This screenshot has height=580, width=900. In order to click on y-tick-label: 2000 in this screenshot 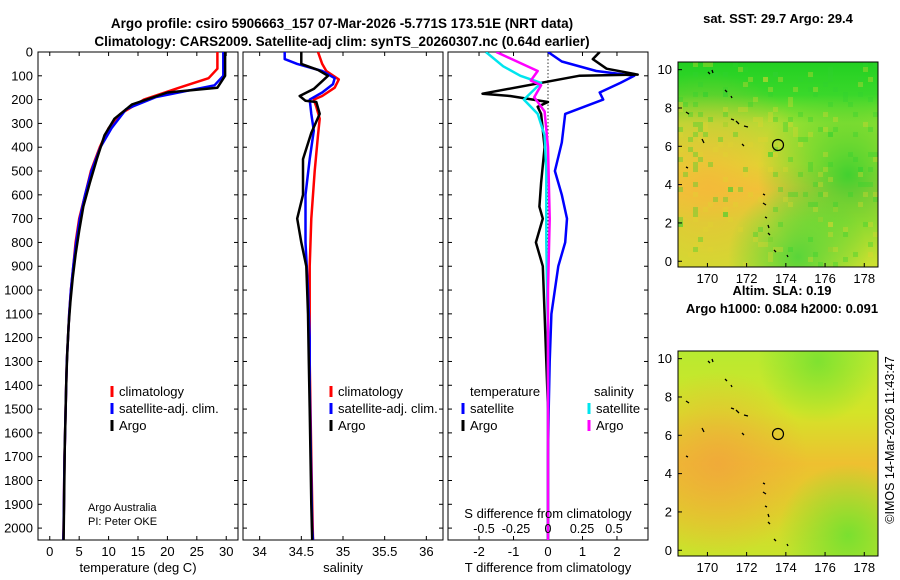, I will do `click(18, 528)`.